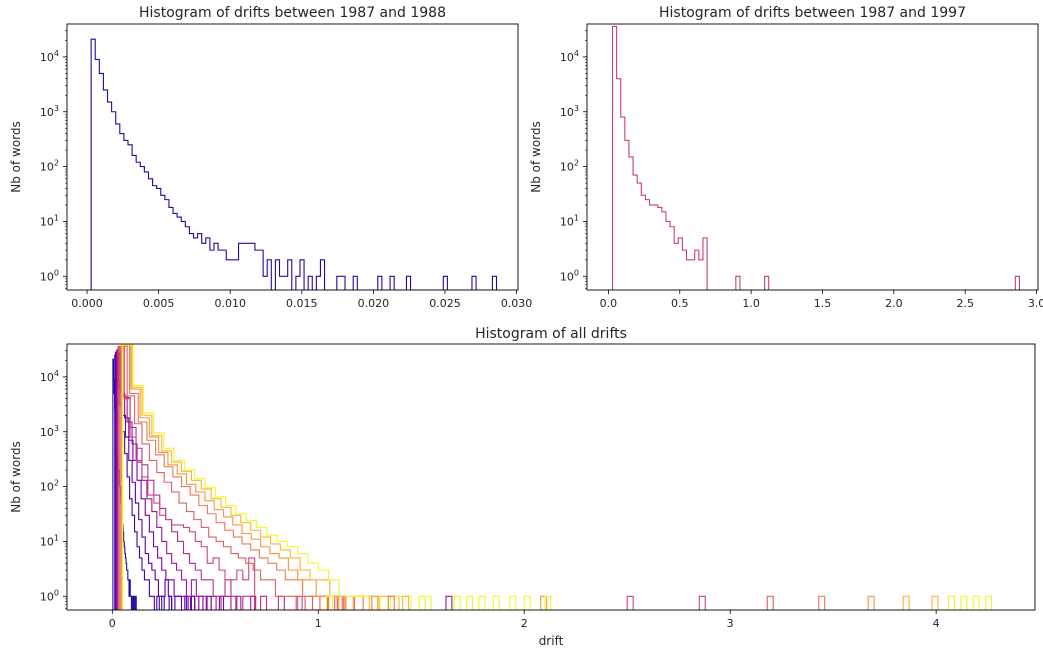 Image resolution: width=1043 pixels, height=652 pixels. Describe the element at coordinates (894, 303) in the screenshot. I see `x-tick-label: 2.0` at that location.